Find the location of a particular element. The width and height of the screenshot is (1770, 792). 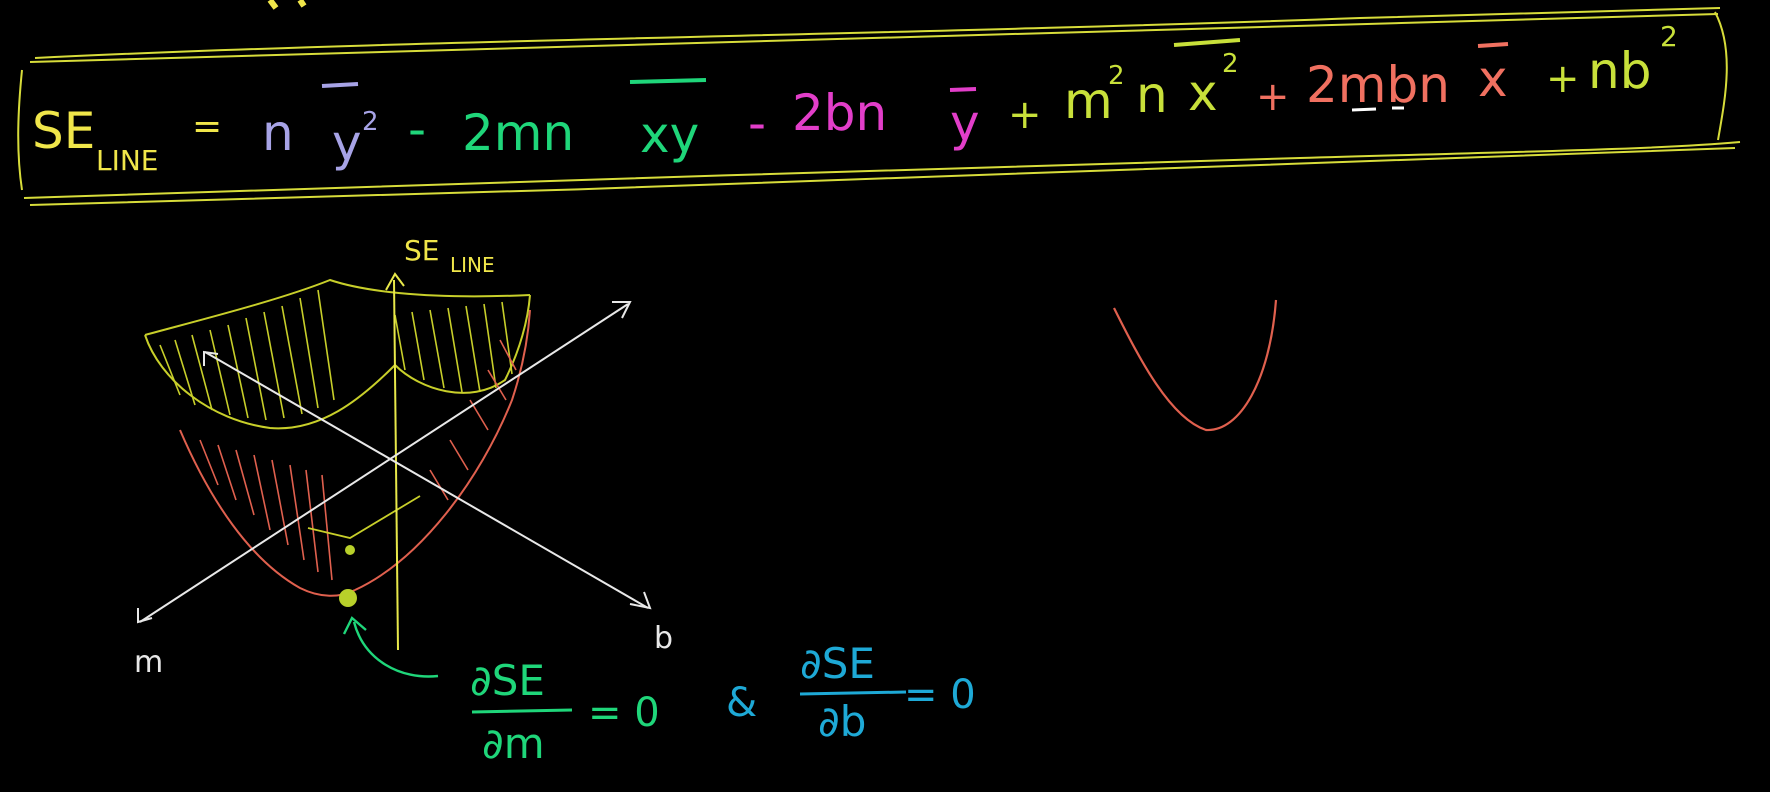

b-axis-arrowhead-upper is located at coordinates (211, 358).